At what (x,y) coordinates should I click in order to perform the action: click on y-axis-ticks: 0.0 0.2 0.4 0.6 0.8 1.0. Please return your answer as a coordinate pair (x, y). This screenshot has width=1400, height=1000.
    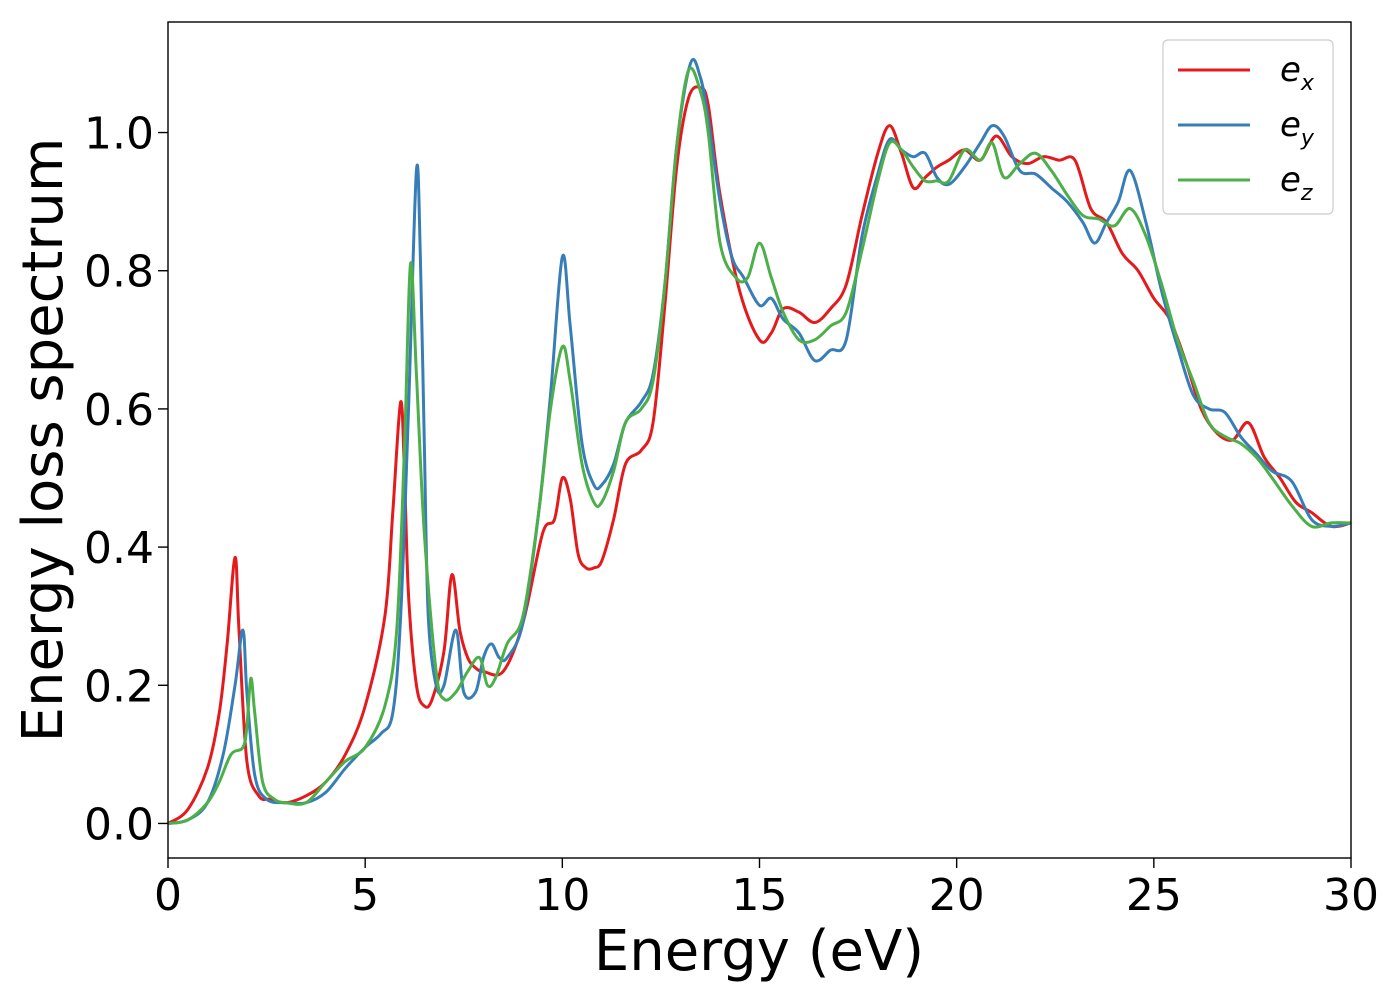
    Looking at the image, I should click on (126, 479).